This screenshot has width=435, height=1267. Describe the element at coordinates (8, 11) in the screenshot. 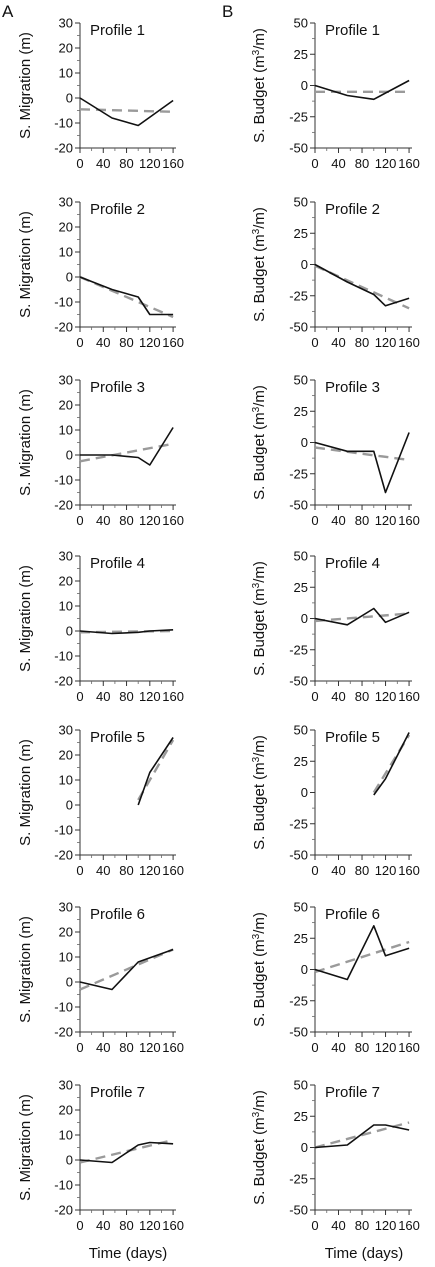

I see `panel-letter-a: A` at that location.